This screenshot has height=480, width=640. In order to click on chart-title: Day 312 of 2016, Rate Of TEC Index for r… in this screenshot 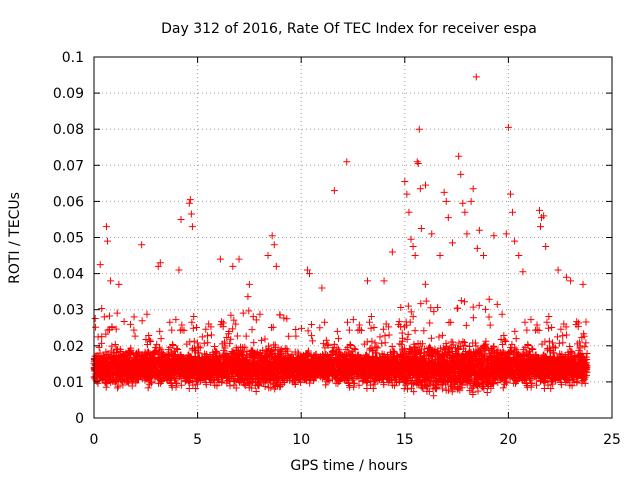, I will do `click(349, 29)`.